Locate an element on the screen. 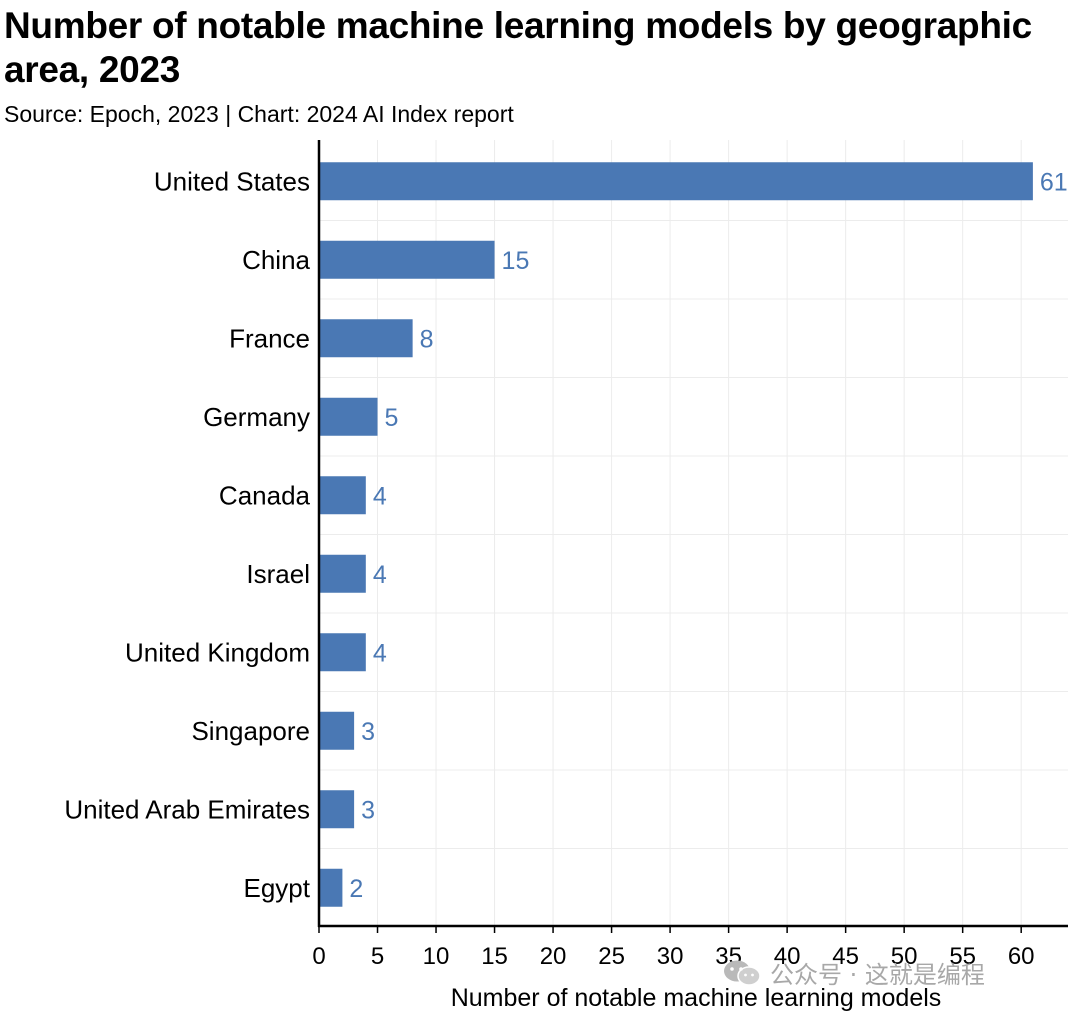  x-tick-label: 45 is located at coordinates (845, 956).